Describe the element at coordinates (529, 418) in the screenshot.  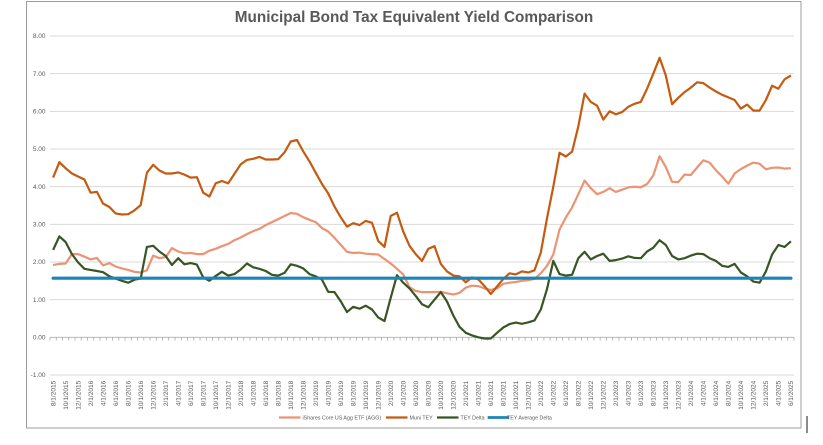
I see `svg-text: TEY Average Delta` at that location.